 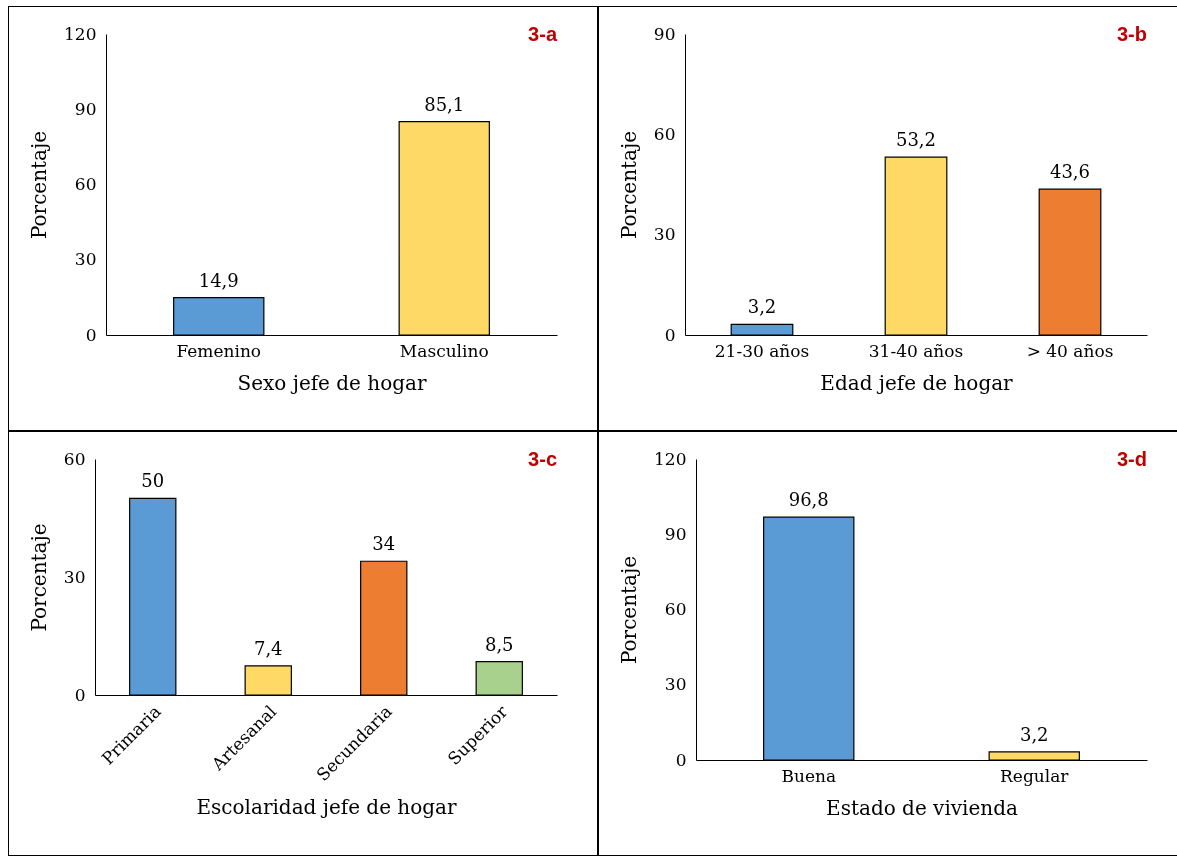 What do you see at coordinates (922, 807) in the screenshot?
I see `x-axis-title: Estado de vivienda` at bounding box center [922, 807].